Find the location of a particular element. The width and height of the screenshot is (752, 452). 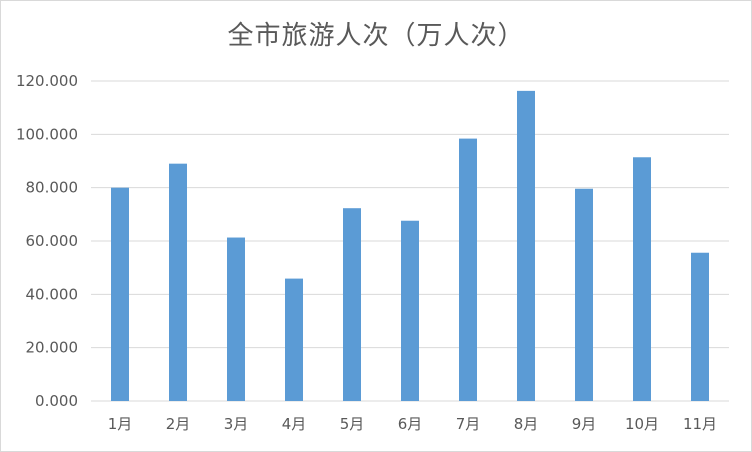

x-tick-label: 8月 is located at coordinates (526, 424).